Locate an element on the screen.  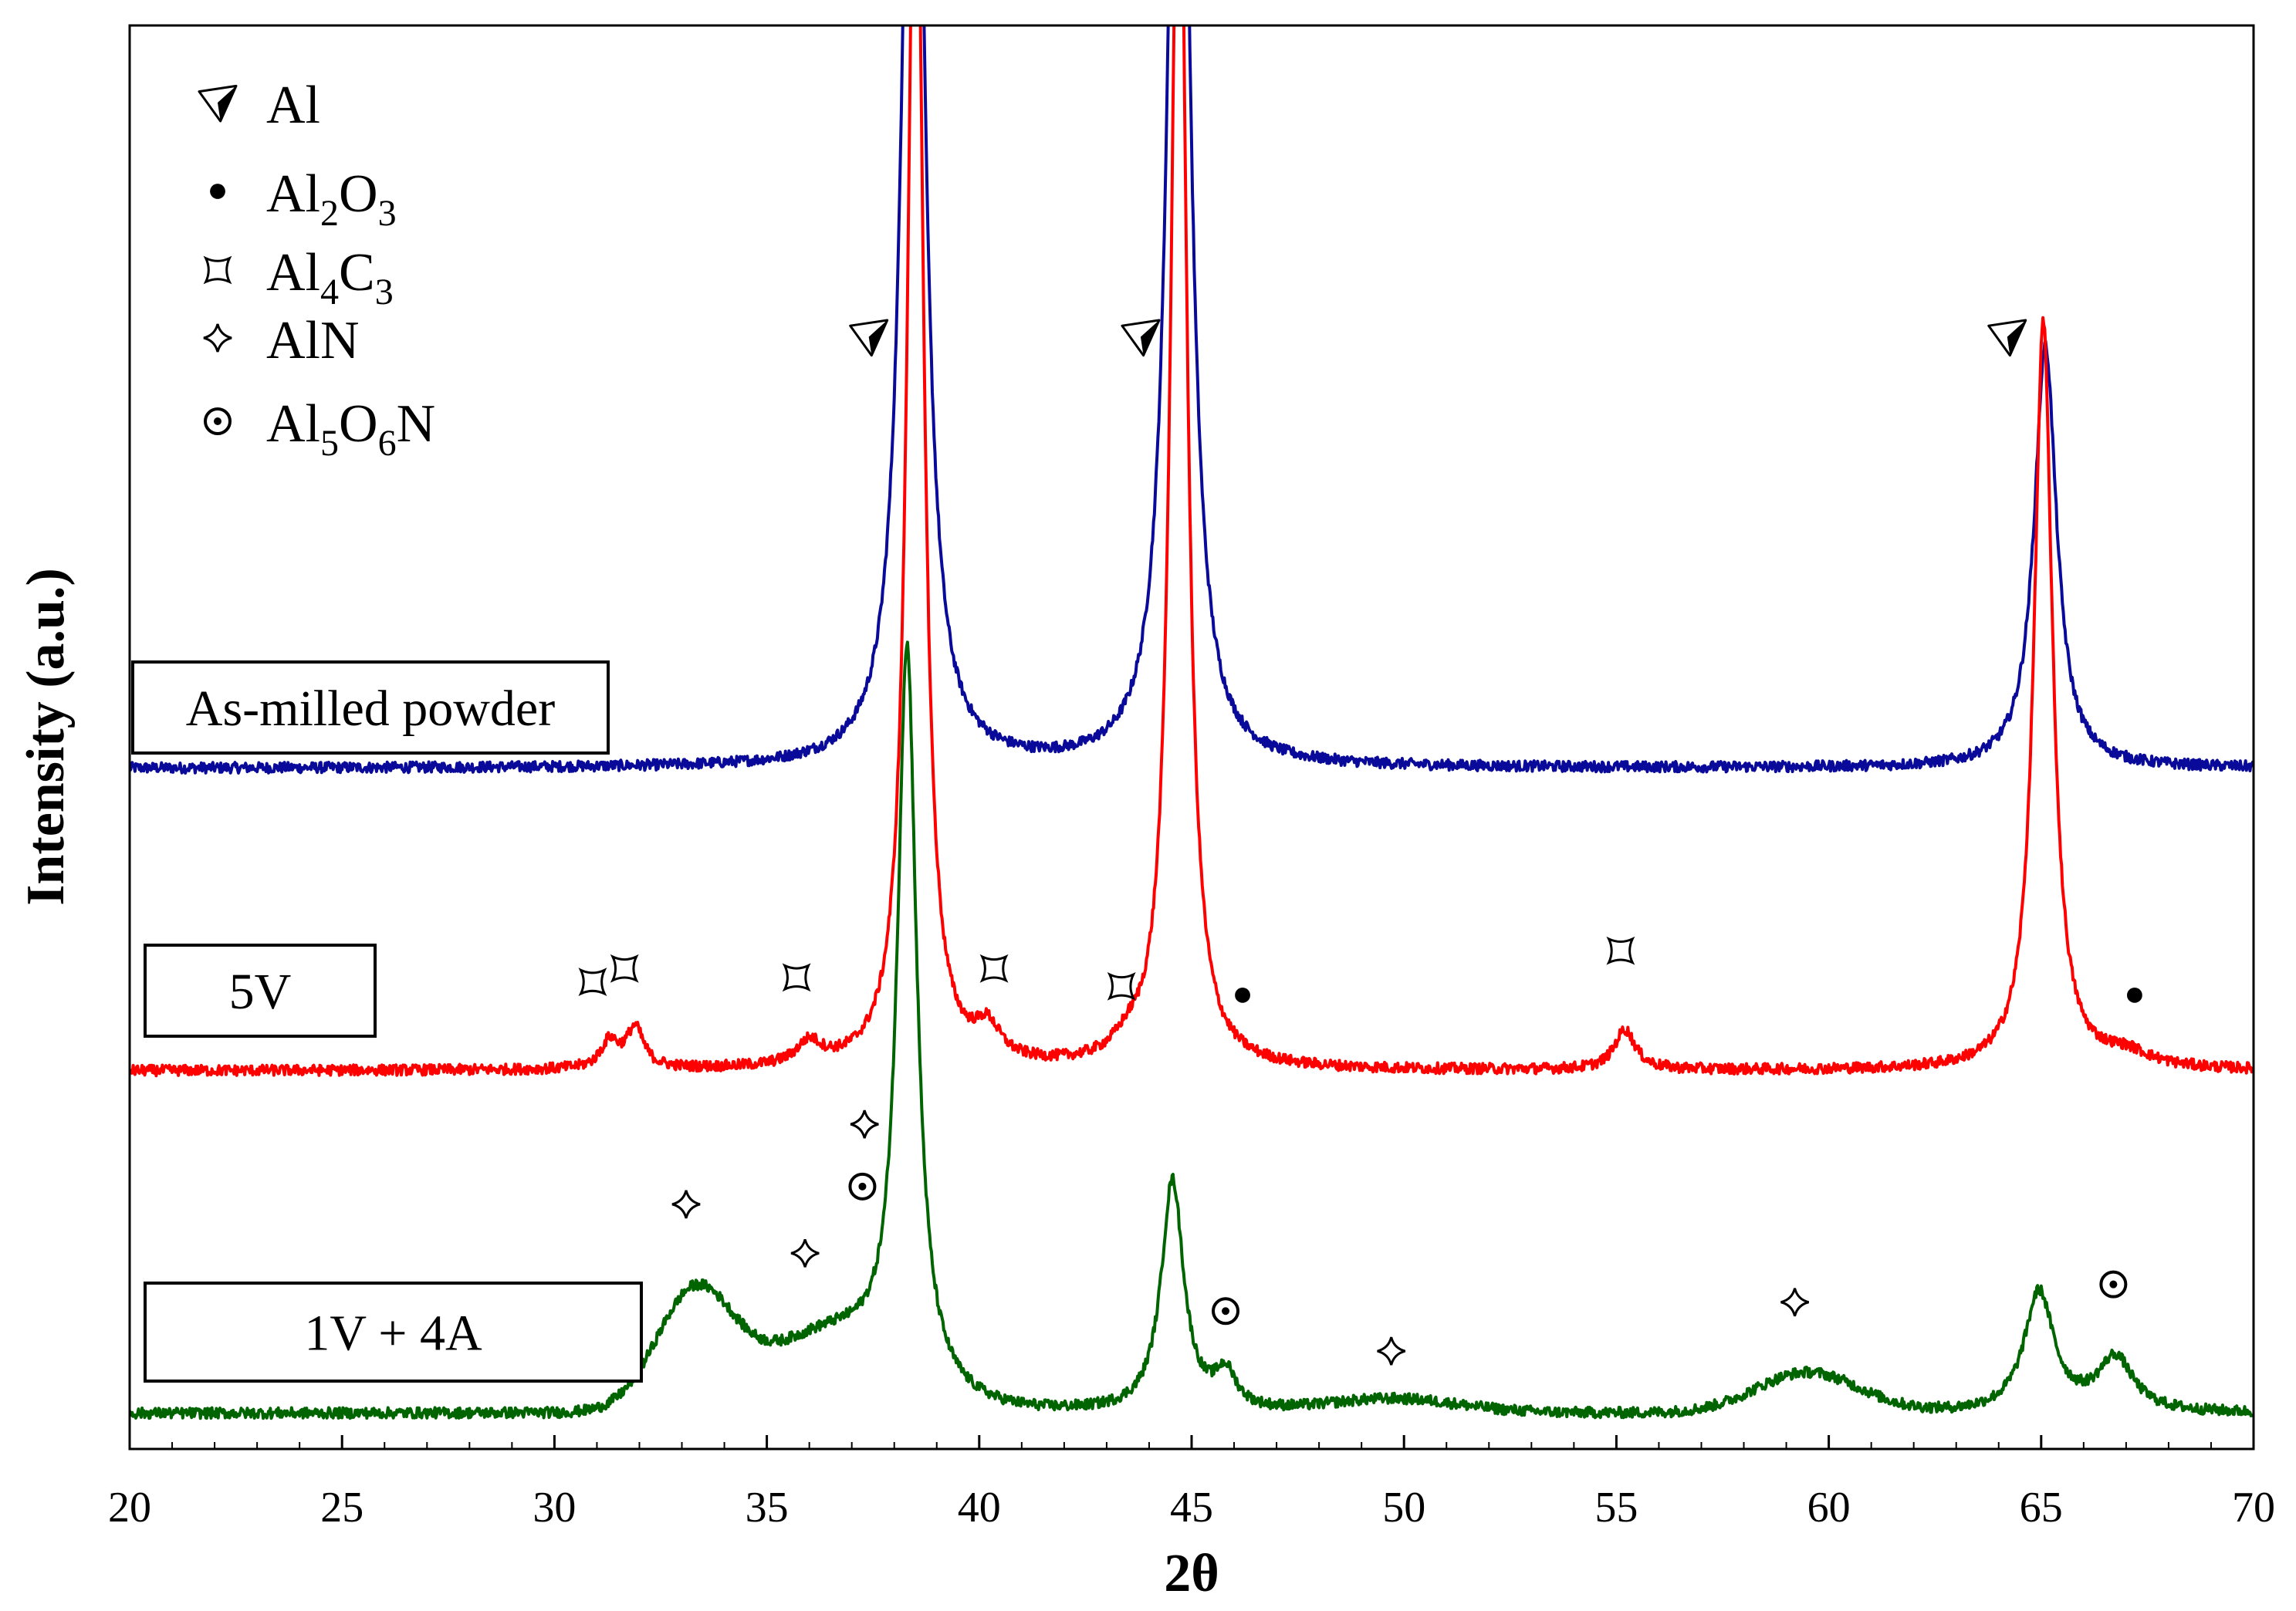
x-tick-label-0: 20 is located at coordinates (129, 1508).